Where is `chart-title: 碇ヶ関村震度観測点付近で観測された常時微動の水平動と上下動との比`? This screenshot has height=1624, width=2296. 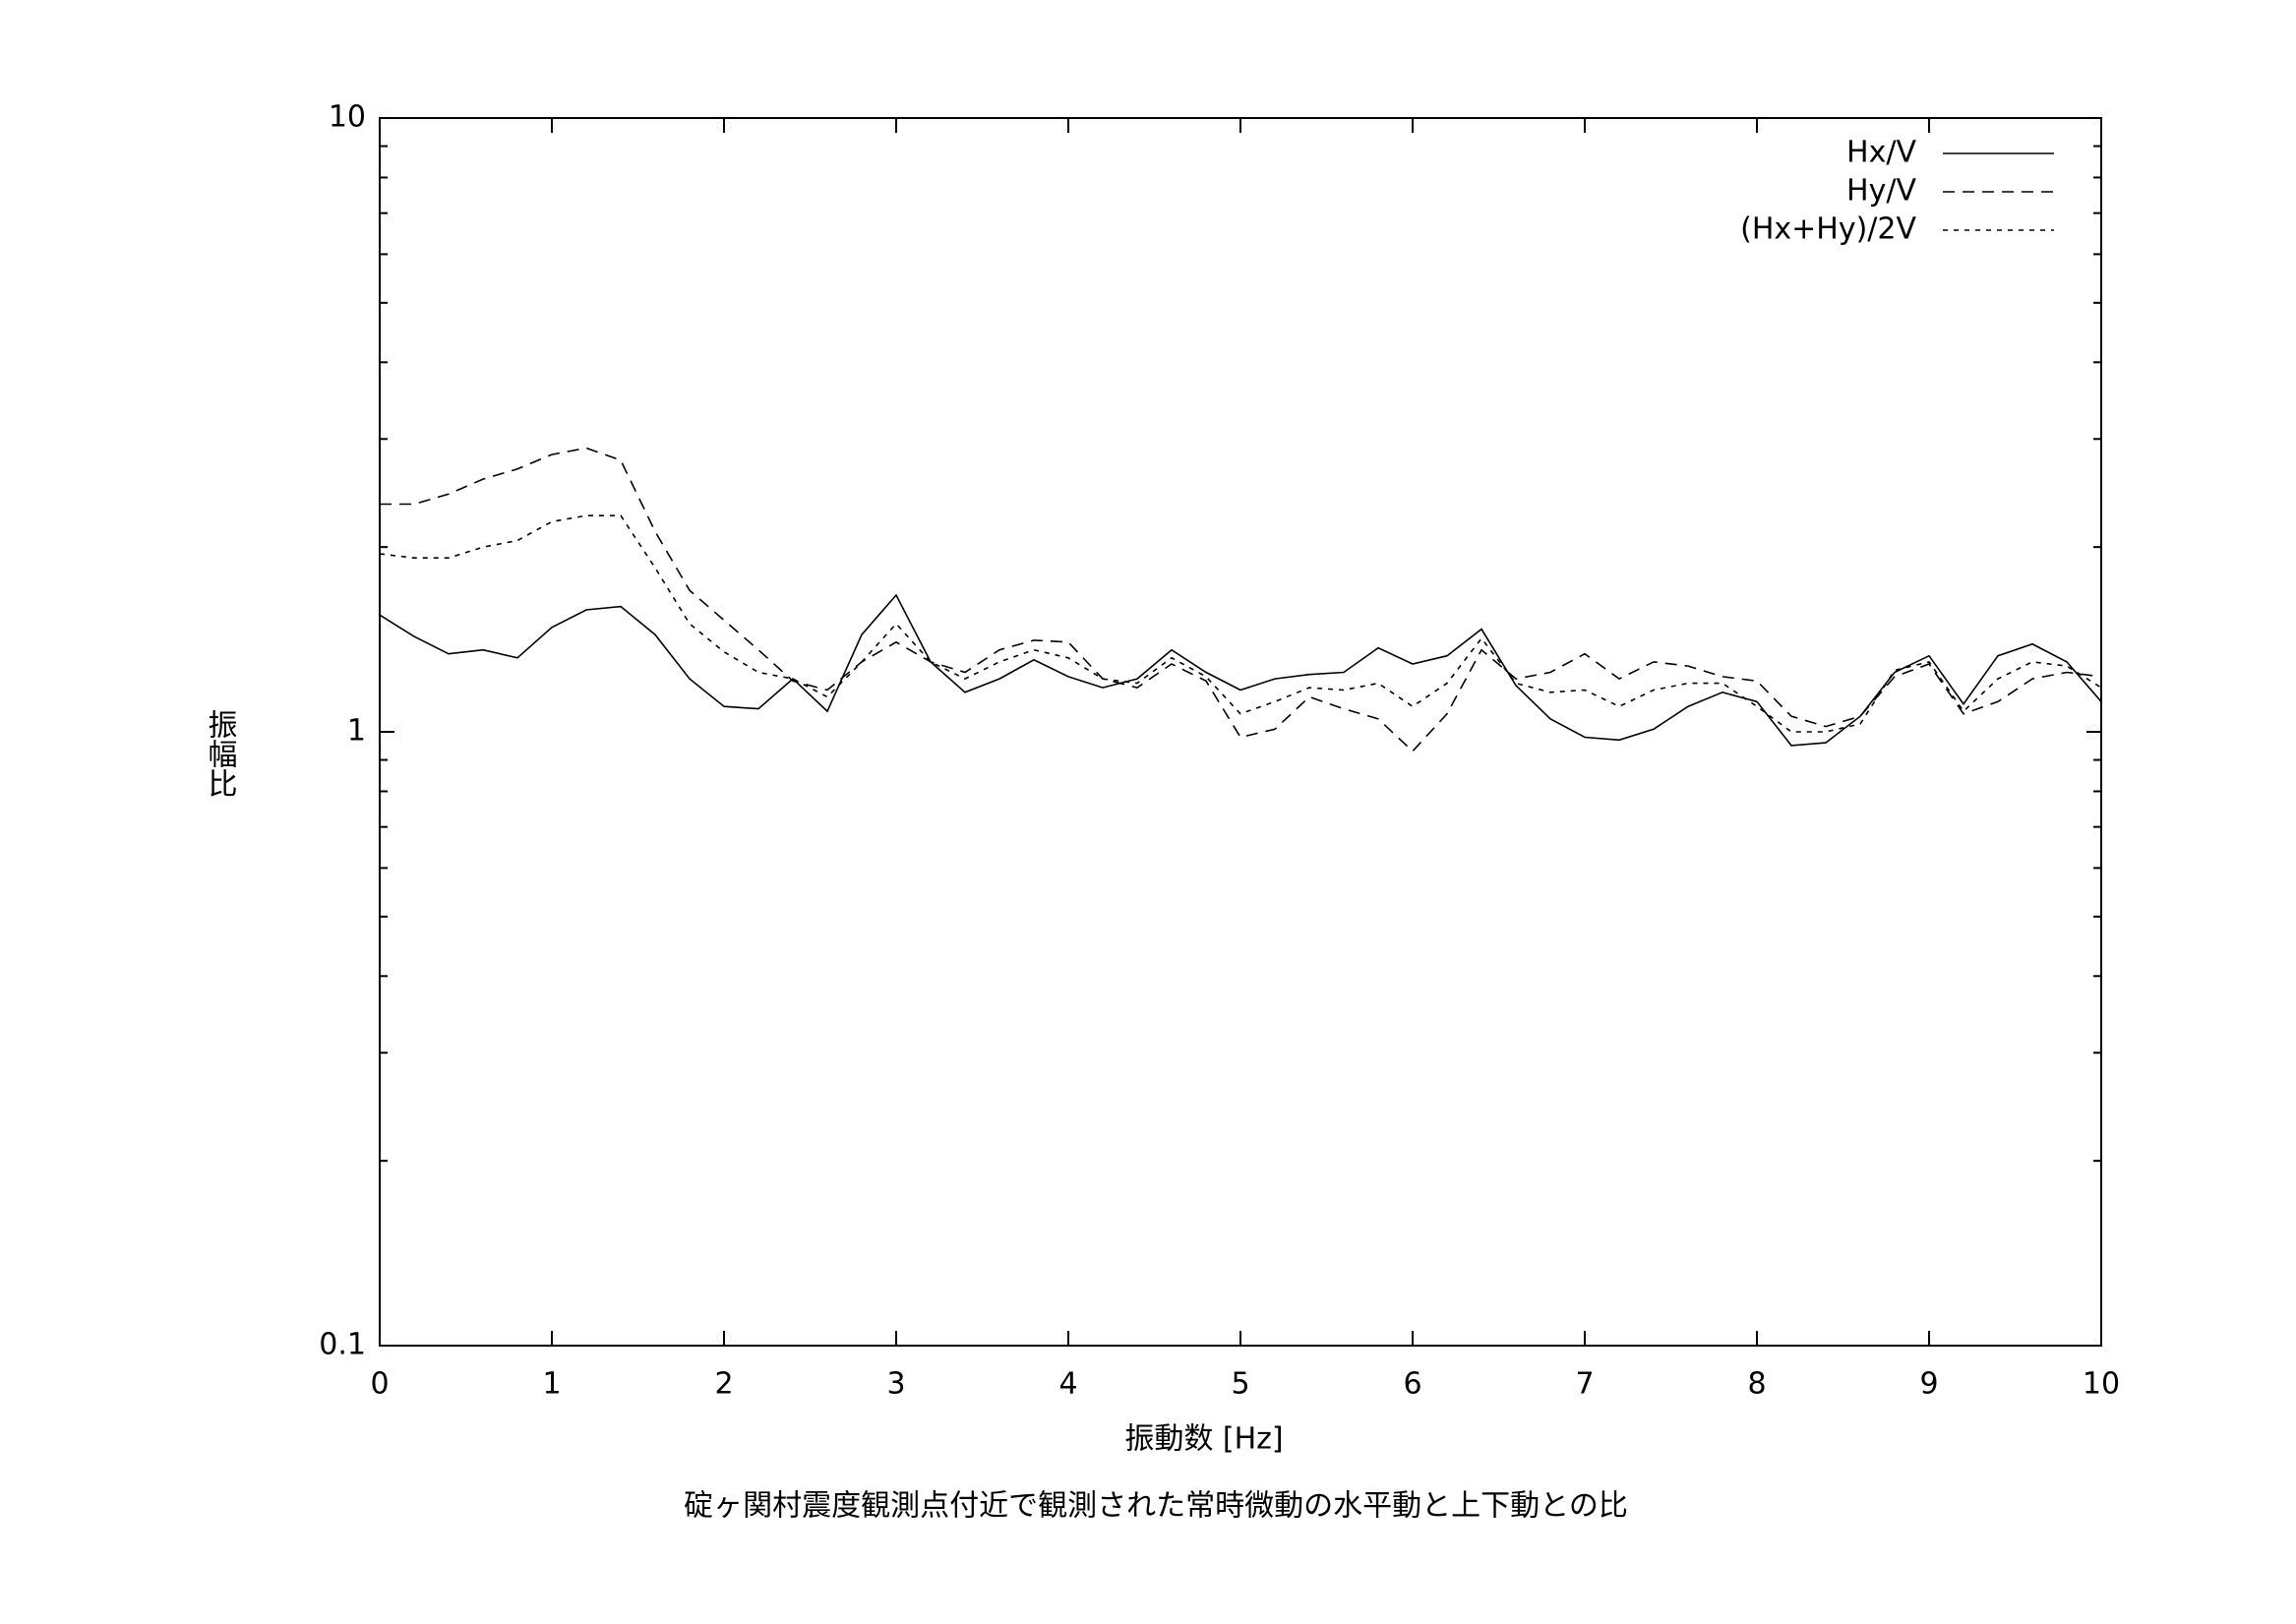
chart-title: 碇ヶ関村震度観測点付近で観測された常時微動の水平動と上下動との比 is located at coordinates (1156, 1506).